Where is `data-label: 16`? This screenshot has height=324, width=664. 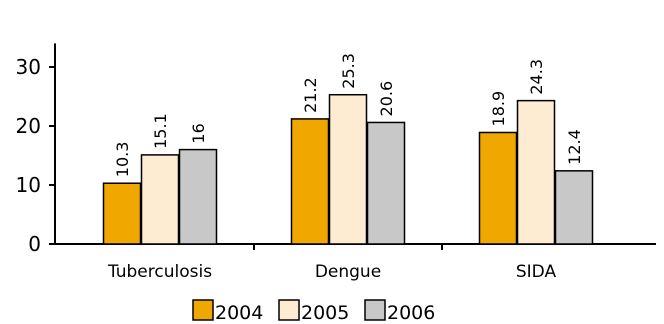 data-label: 16 is located at coordinates (198, 133).